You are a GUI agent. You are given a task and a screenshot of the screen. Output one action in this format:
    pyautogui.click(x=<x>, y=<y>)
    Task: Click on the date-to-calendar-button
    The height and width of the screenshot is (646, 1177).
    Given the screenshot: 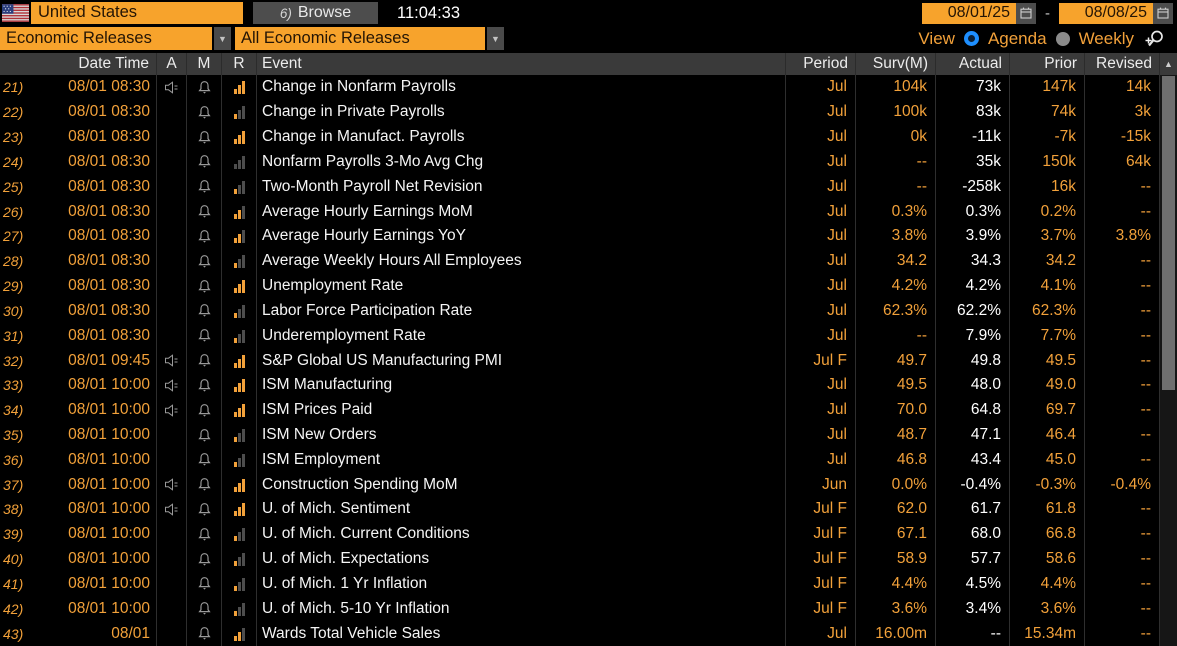 What is the action you would take?
    pyautogui.click(x=1163, y=13)
    